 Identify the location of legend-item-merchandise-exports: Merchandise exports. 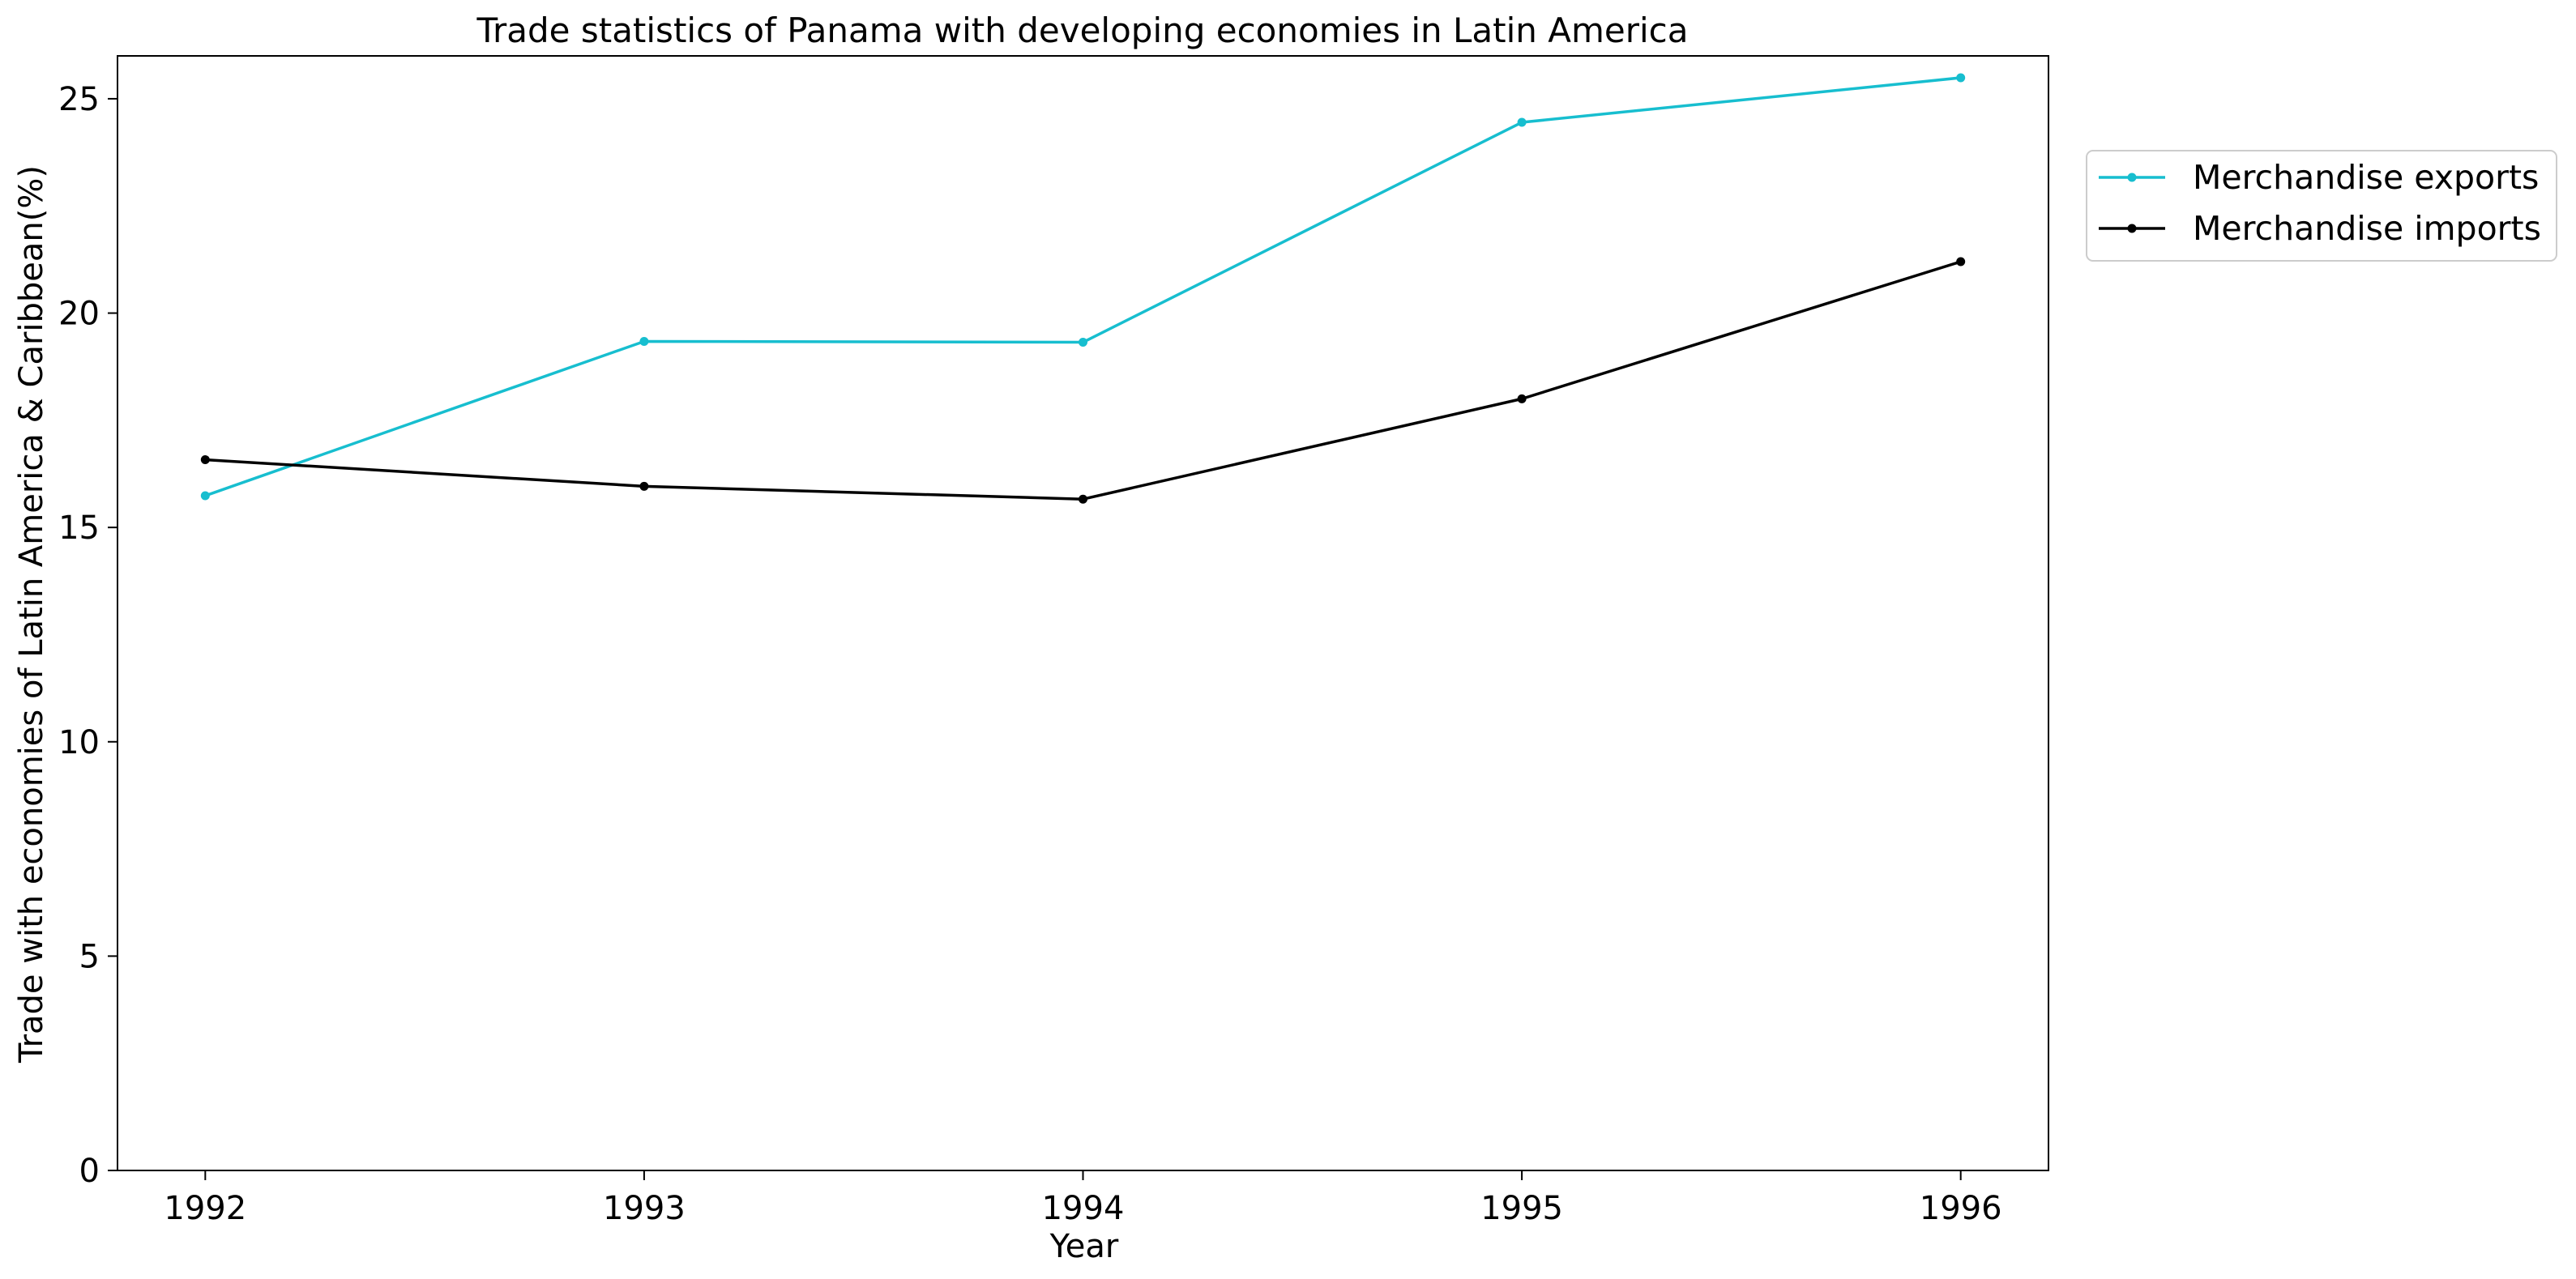
(2319, 177).